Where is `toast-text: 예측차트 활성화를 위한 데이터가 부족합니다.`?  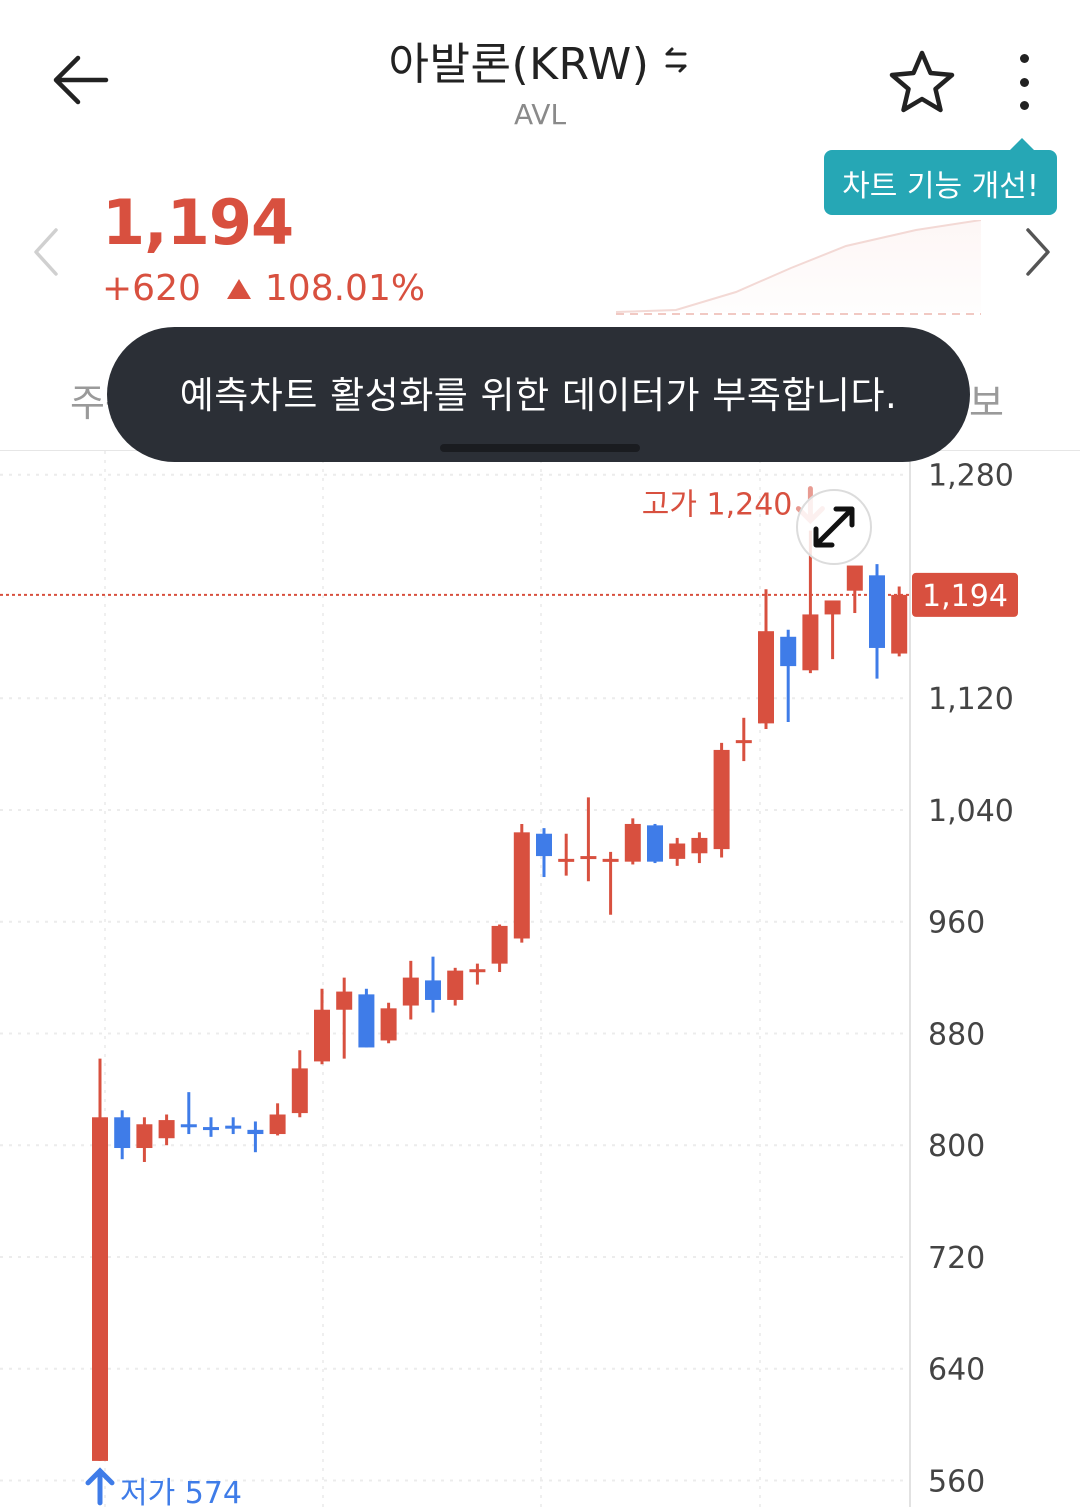
toast-text: 예측차트 활성화를 위한 데이터가 부족합니다. is located at coordinates (538, 395).